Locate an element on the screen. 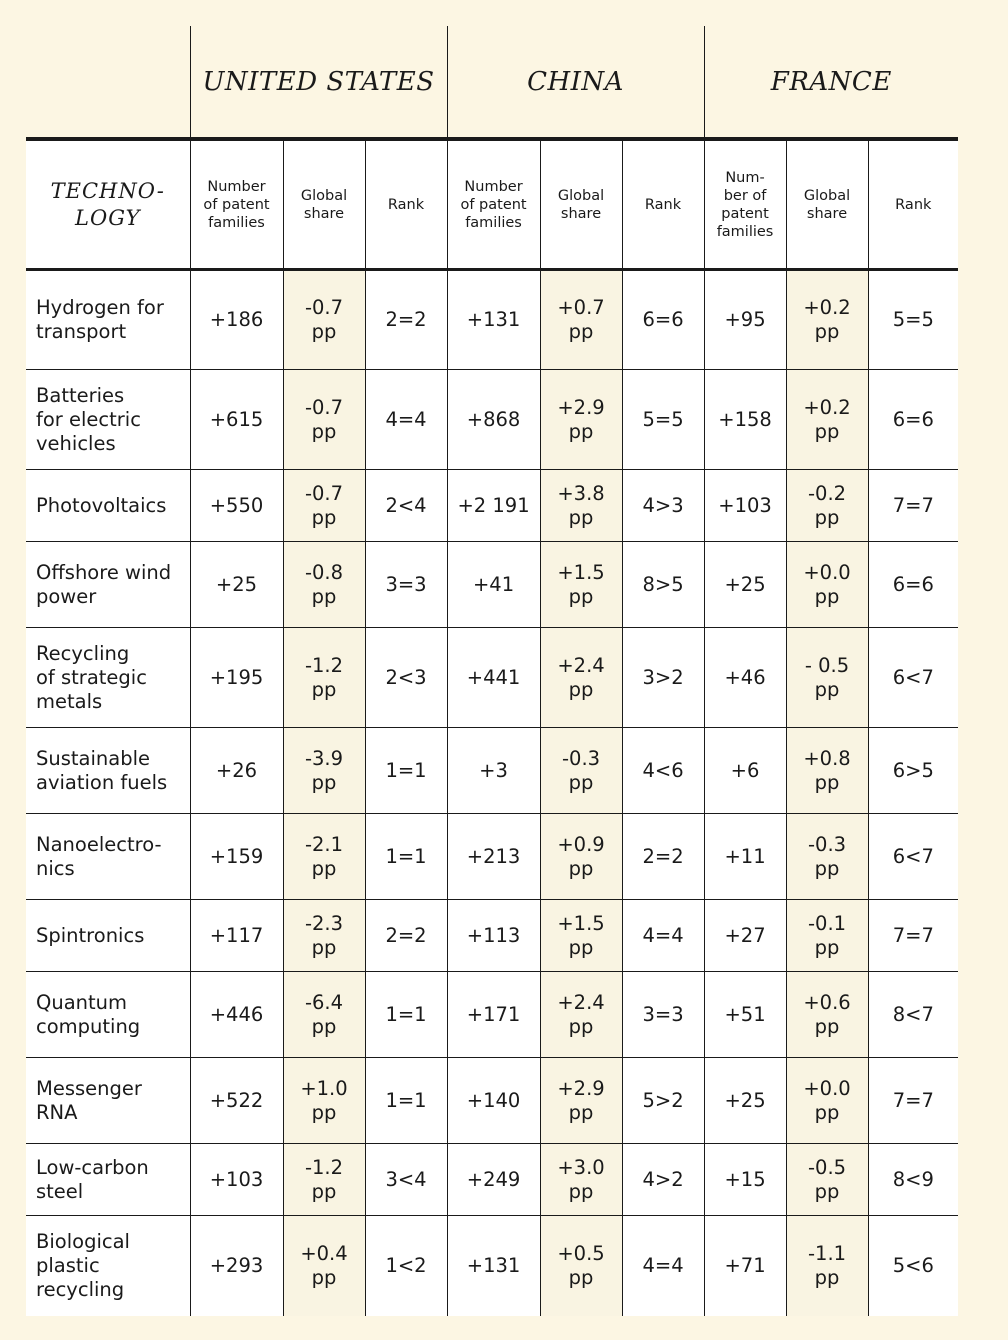  rank-value: 4<6 is located at coordinates (663, 770).